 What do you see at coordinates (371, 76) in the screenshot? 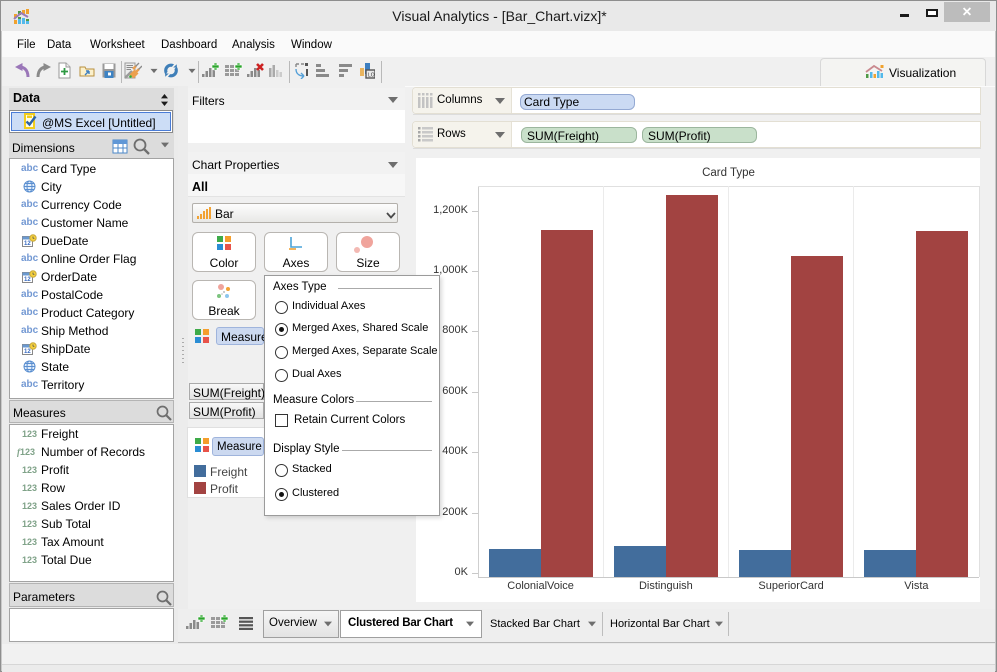
I see `svg-text: LO` at bounding box center [371, 76].